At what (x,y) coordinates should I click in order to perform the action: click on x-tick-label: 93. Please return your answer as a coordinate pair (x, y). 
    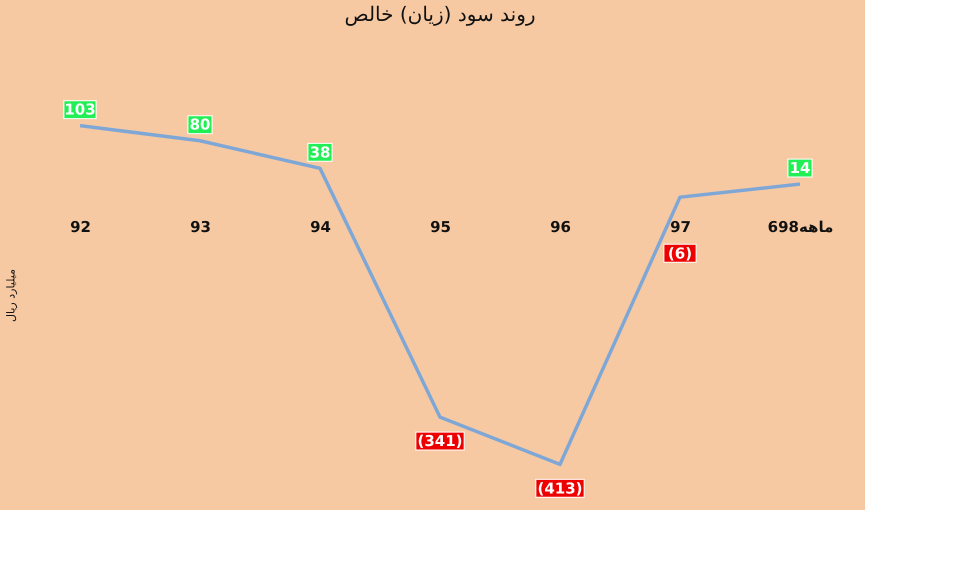
    Looking at the image, I should click on (200, 227).